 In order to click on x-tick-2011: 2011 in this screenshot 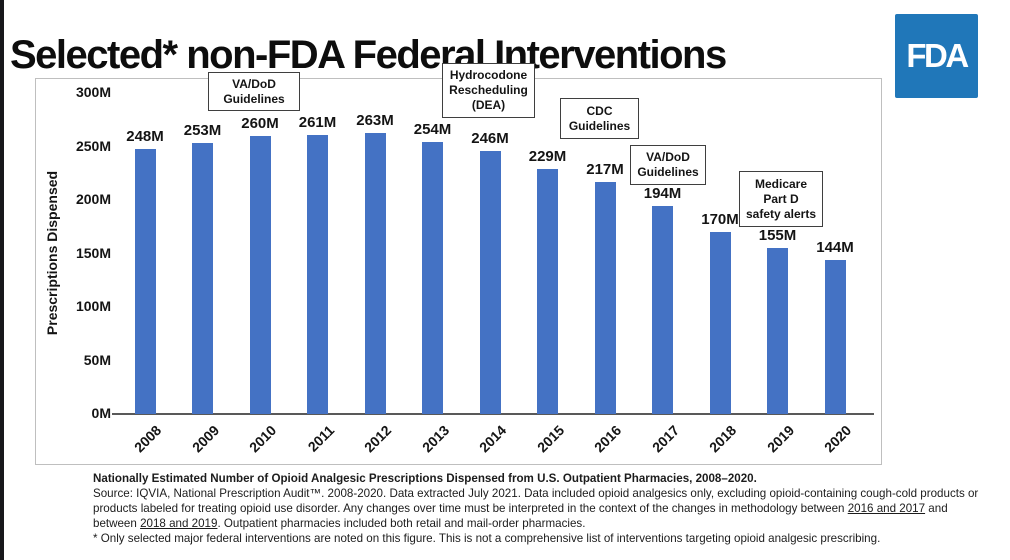, I will do `click(320, 438)`.